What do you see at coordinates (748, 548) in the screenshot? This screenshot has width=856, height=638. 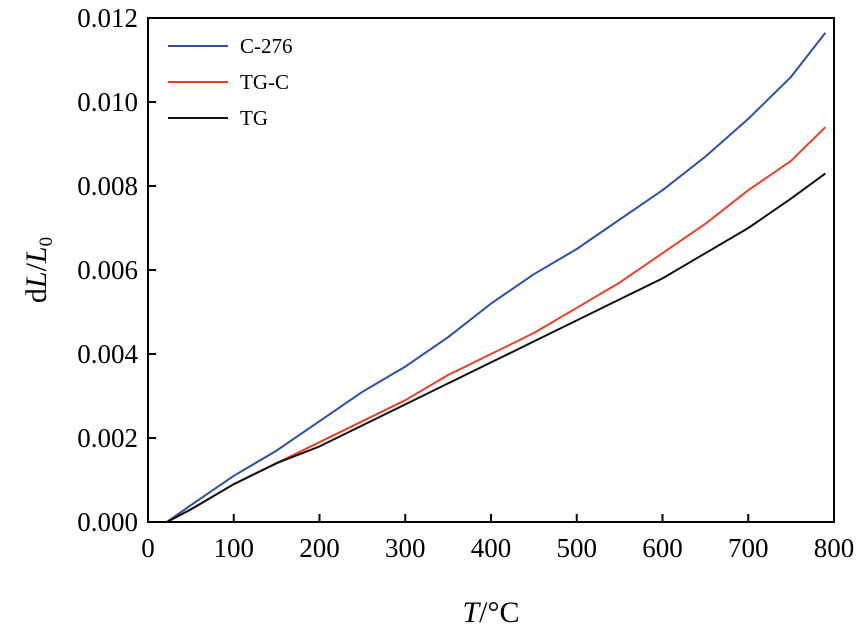 I see `x-tick-label: 700` at bounding box center [748, 548].